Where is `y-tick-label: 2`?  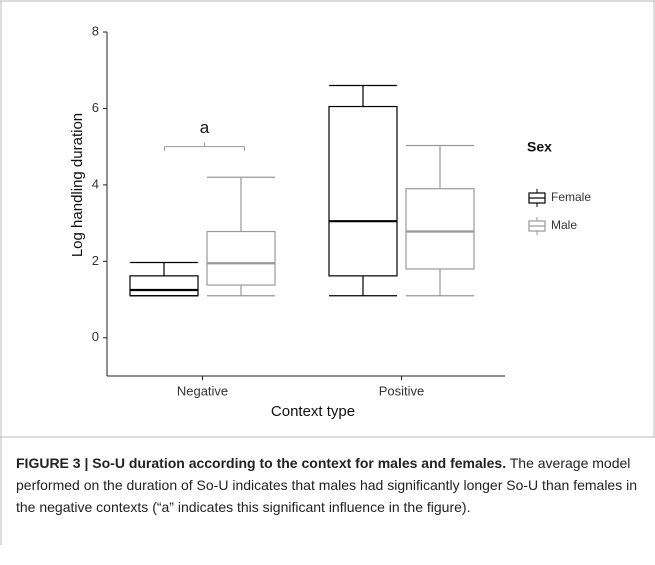 y-tick-label: 2 is located at coordinates (95, 260).